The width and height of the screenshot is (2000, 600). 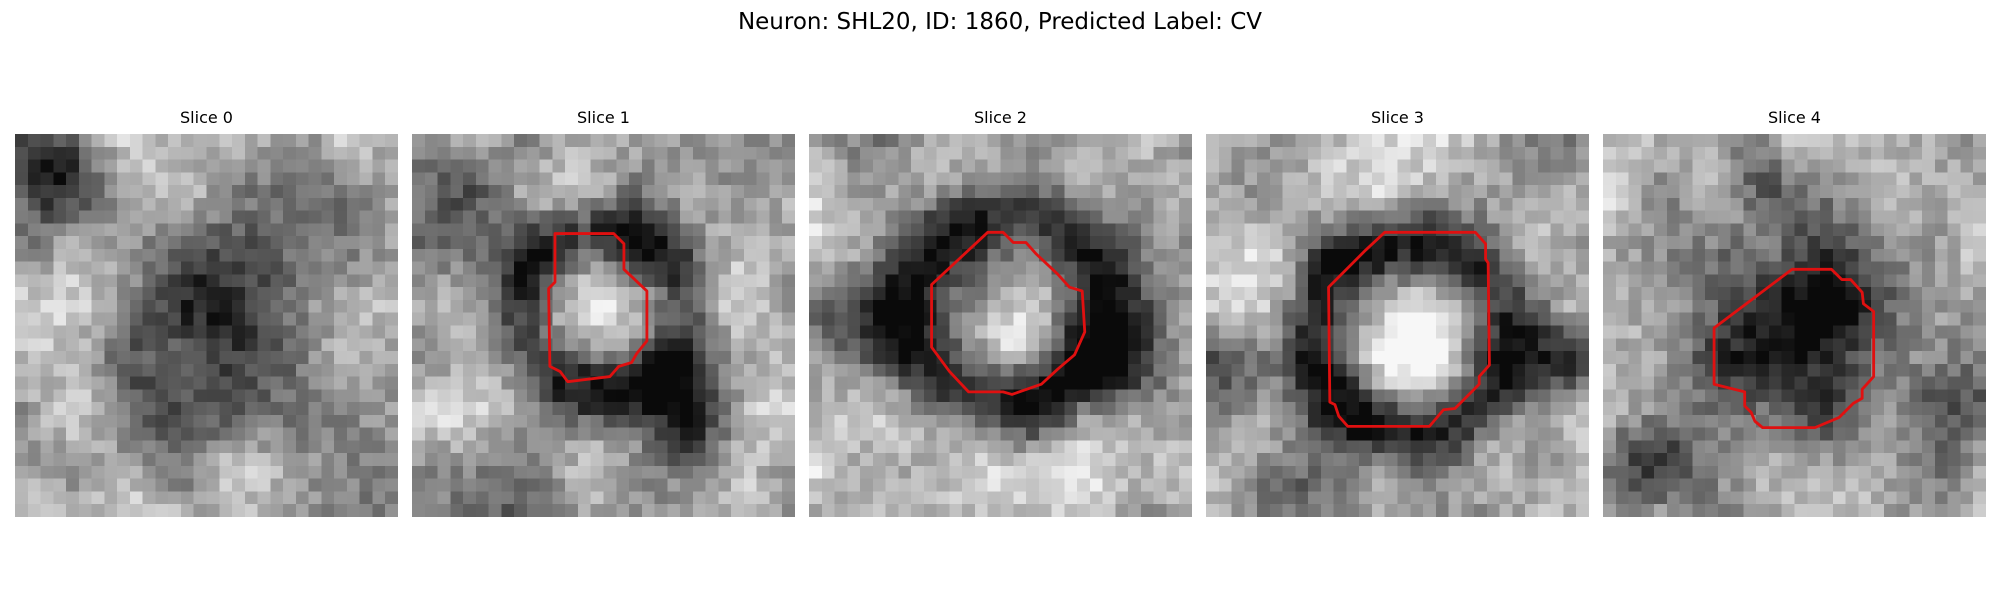 I want to click on slice-title-3: Slice 3, so click(x=1397, y=117).